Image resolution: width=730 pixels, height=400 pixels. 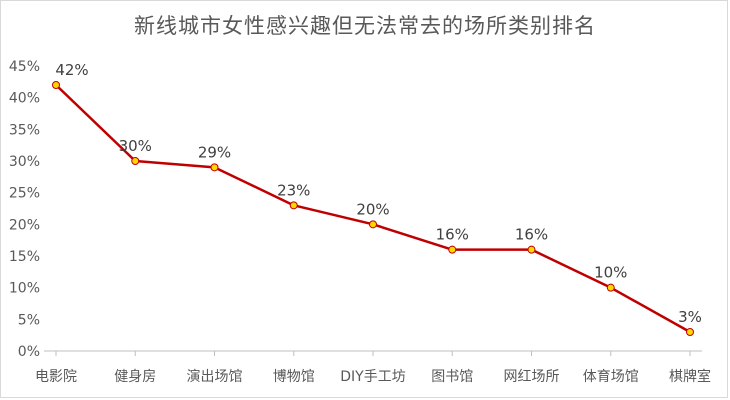 I want to click on data-label: 29%, so click(x=214, y=152).